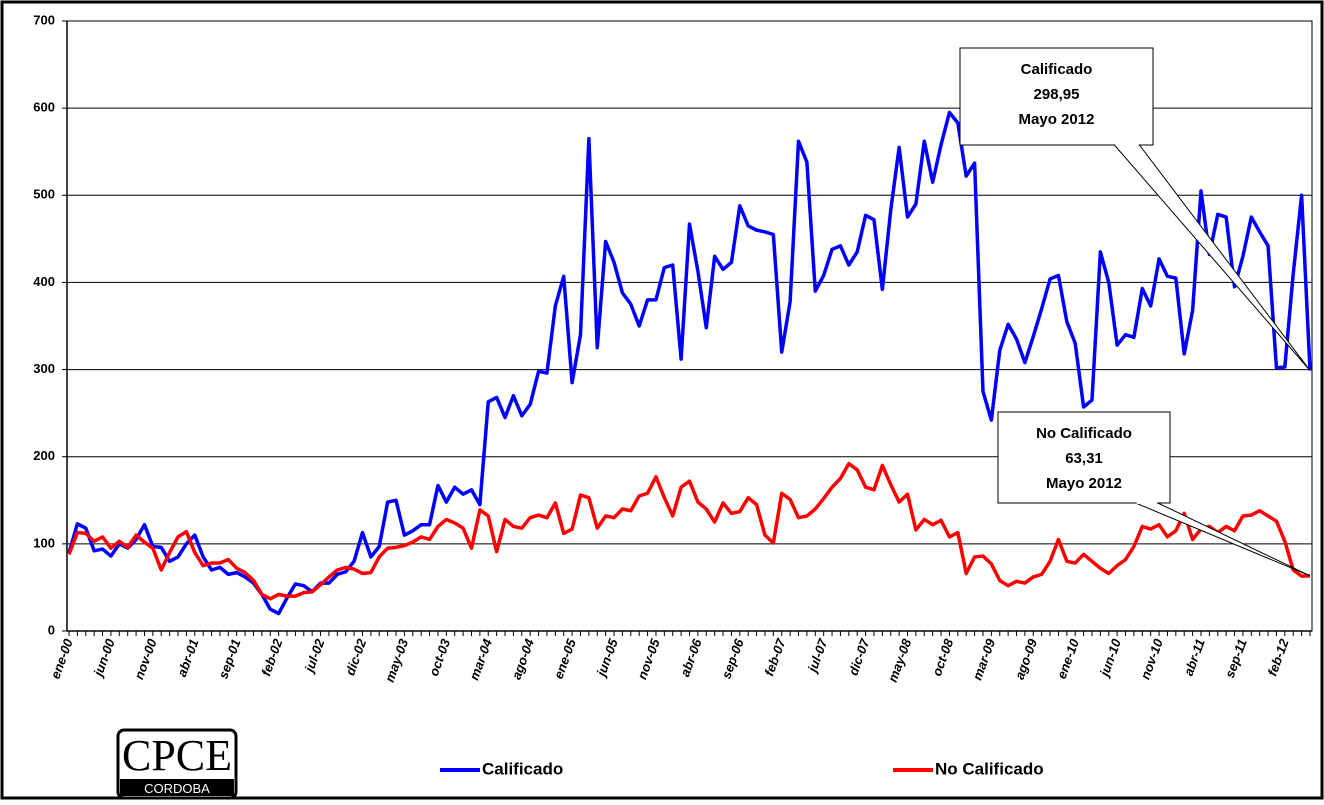  Describe the element at coordinates (397, 660) in the screenshot. I see `x-tick-label: may-03` at that location.